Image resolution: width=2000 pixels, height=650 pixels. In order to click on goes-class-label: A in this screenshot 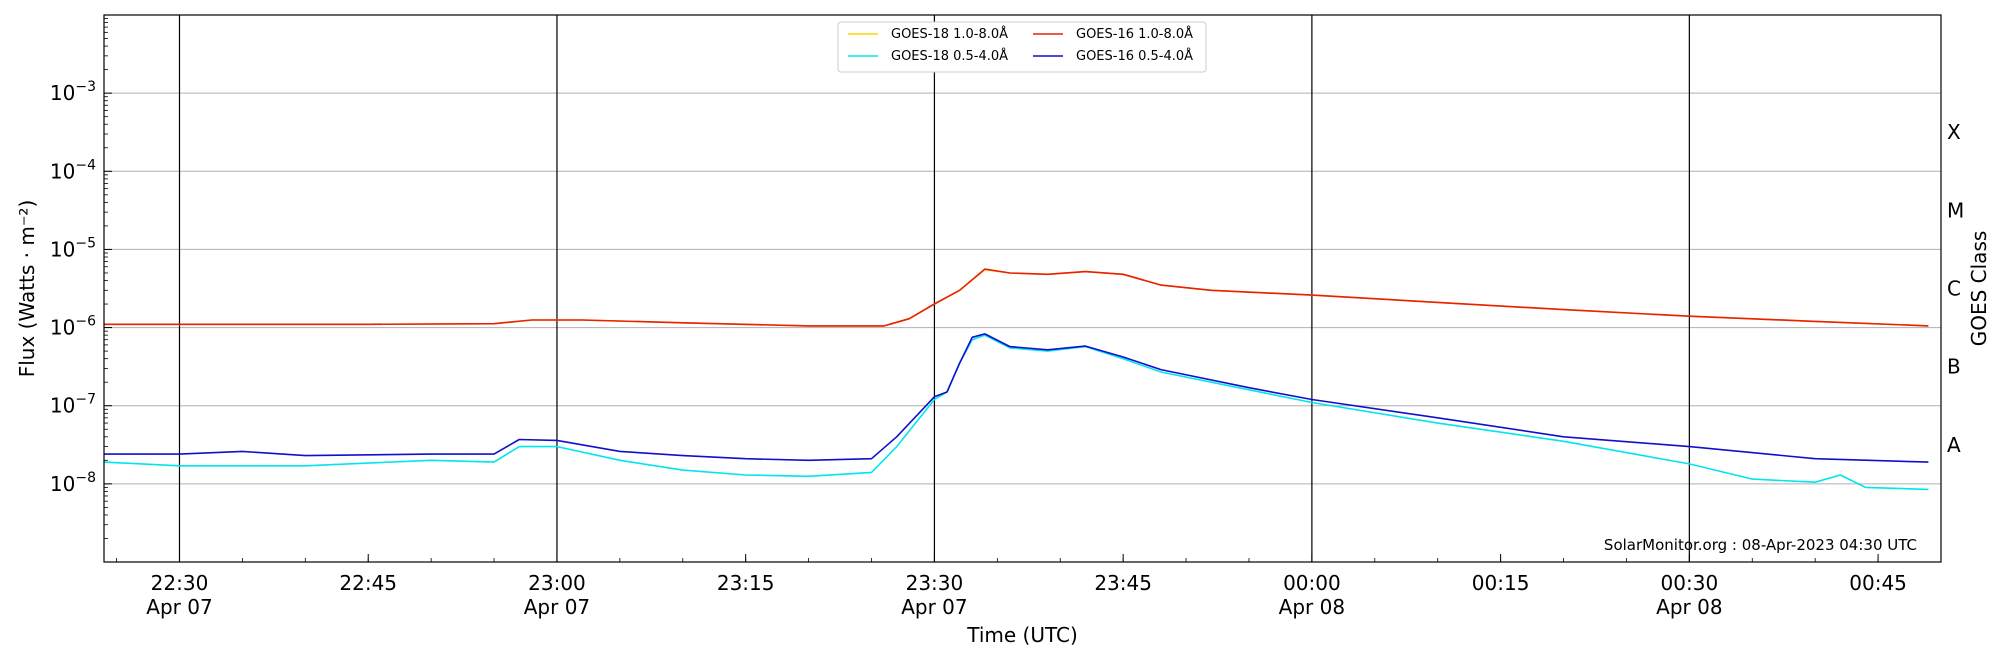, I will do `click(1954, 445)`.